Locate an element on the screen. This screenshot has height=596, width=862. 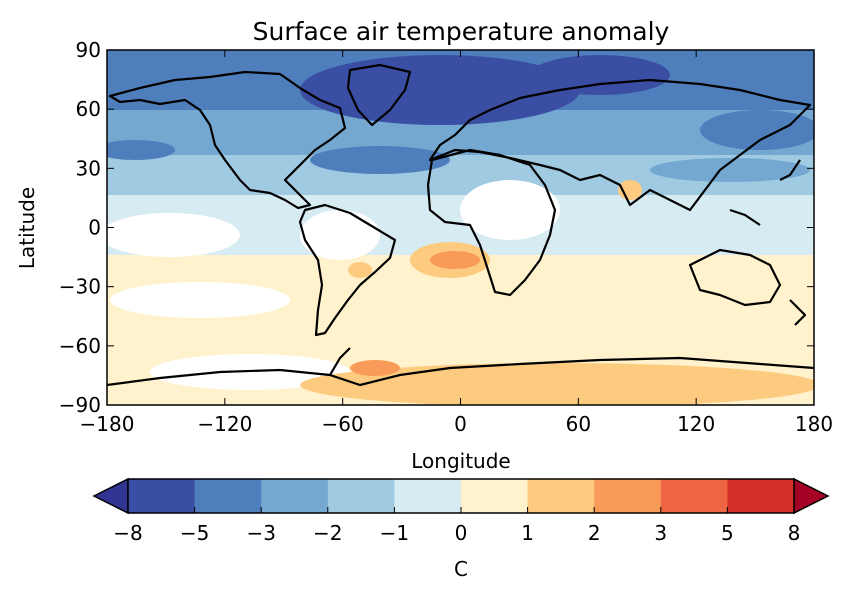
x-tick-label: 0 is located at coordinates (460, 424).